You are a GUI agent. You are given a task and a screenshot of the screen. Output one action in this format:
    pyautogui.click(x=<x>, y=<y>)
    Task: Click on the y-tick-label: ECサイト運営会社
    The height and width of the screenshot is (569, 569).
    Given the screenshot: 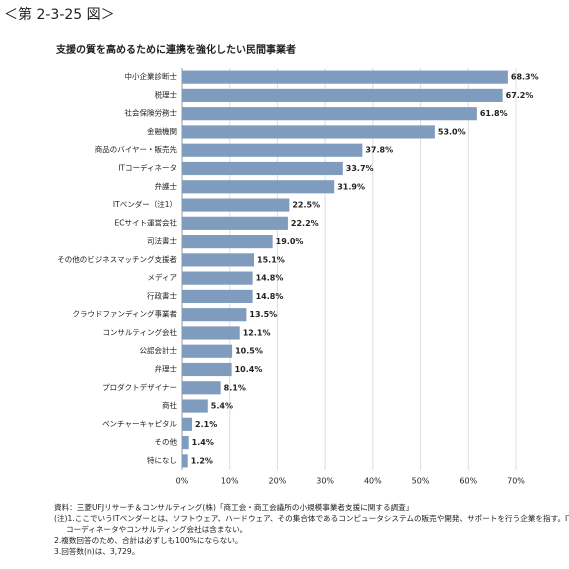 What is the action you would take?
    pyautogui.click(x=146, y=222)
    